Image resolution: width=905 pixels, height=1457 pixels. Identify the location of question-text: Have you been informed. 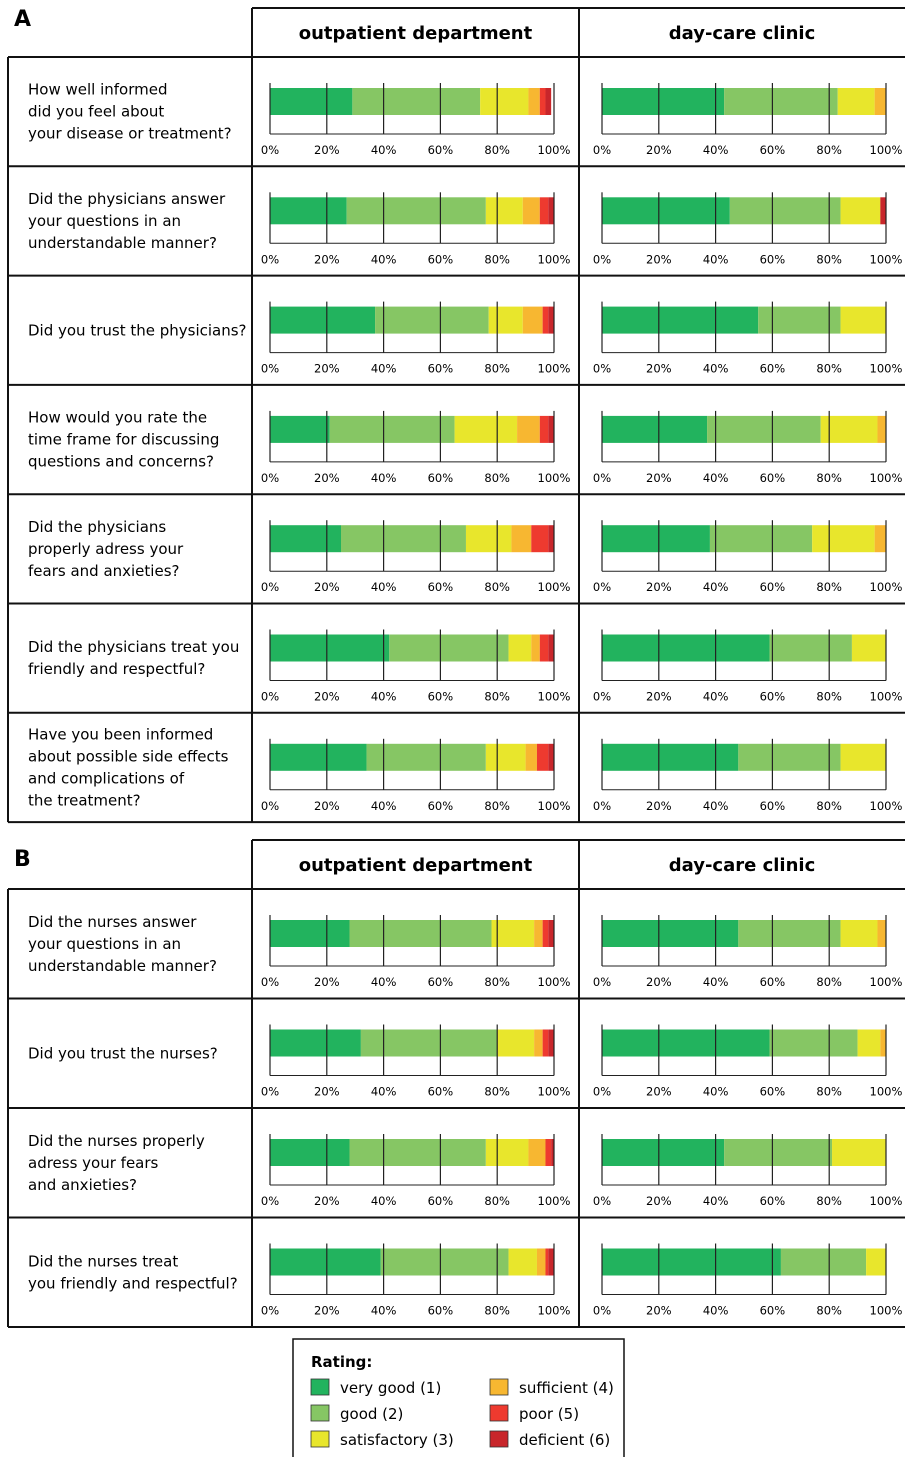
(120, 734).